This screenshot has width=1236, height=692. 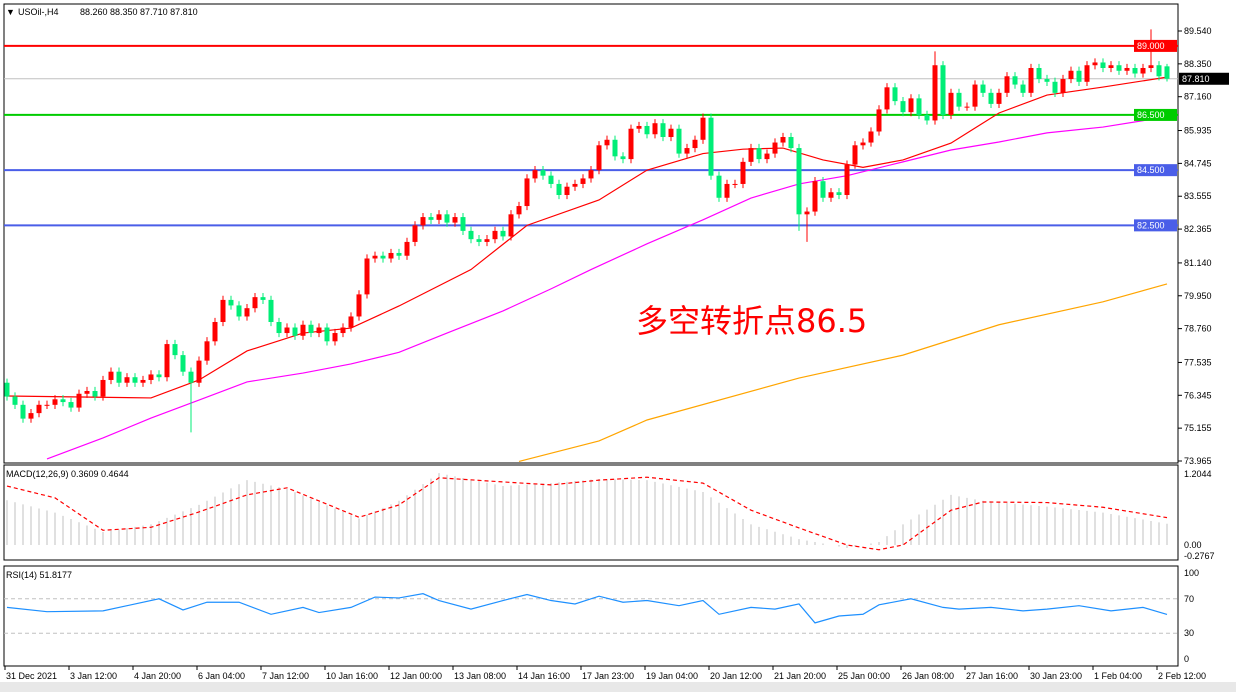 I want to click on x-tick-label: 6 Jan 04:00, so click(x=221, y=676).